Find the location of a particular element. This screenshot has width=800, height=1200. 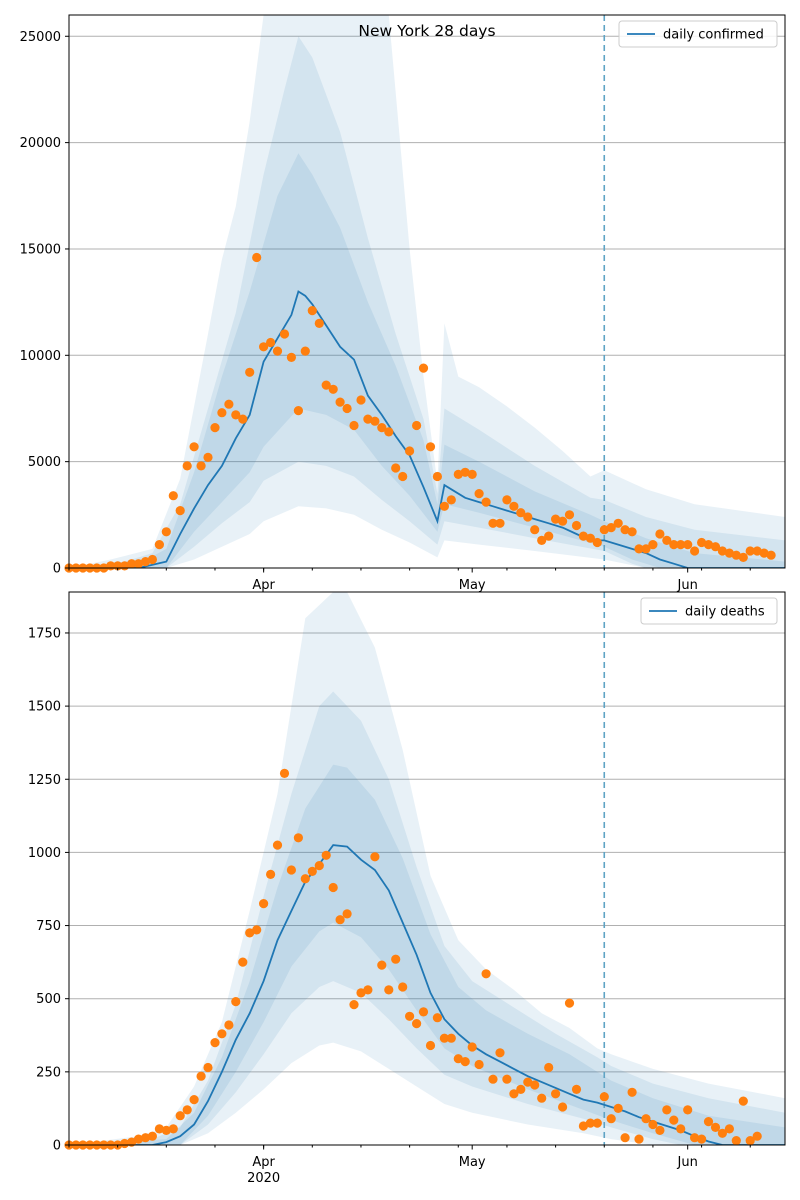

legend: daily confirmed is located at coordinates (698, 34).